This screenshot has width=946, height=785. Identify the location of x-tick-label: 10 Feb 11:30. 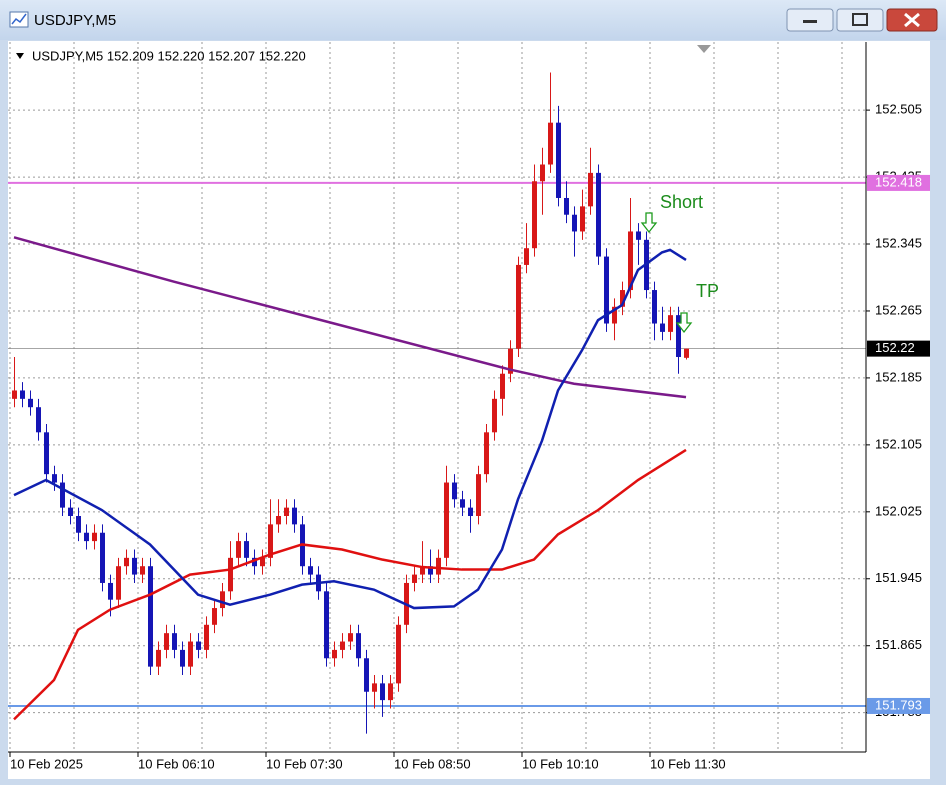
(688, 763).